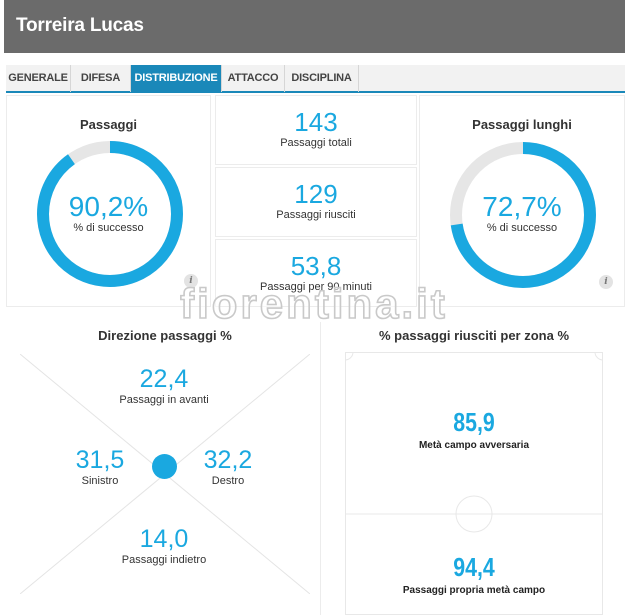 The width and height of the screenshot is (629, 615). Describe the element at coordinates (474, 422) in the screenshot. I see `zona-avversaria-value: 85,9` at that location.